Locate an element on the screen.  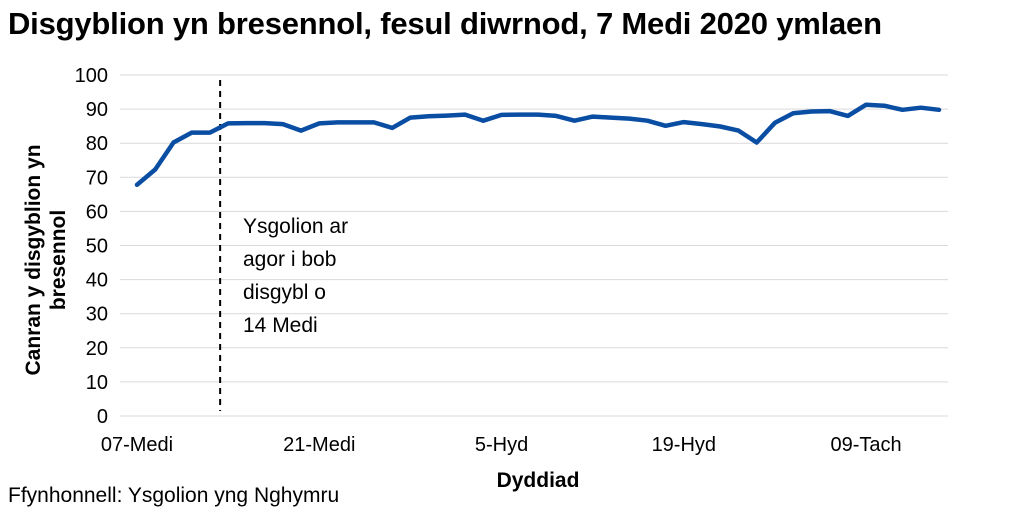
y-tick-label: 30 is located at coordinates (97, 315).